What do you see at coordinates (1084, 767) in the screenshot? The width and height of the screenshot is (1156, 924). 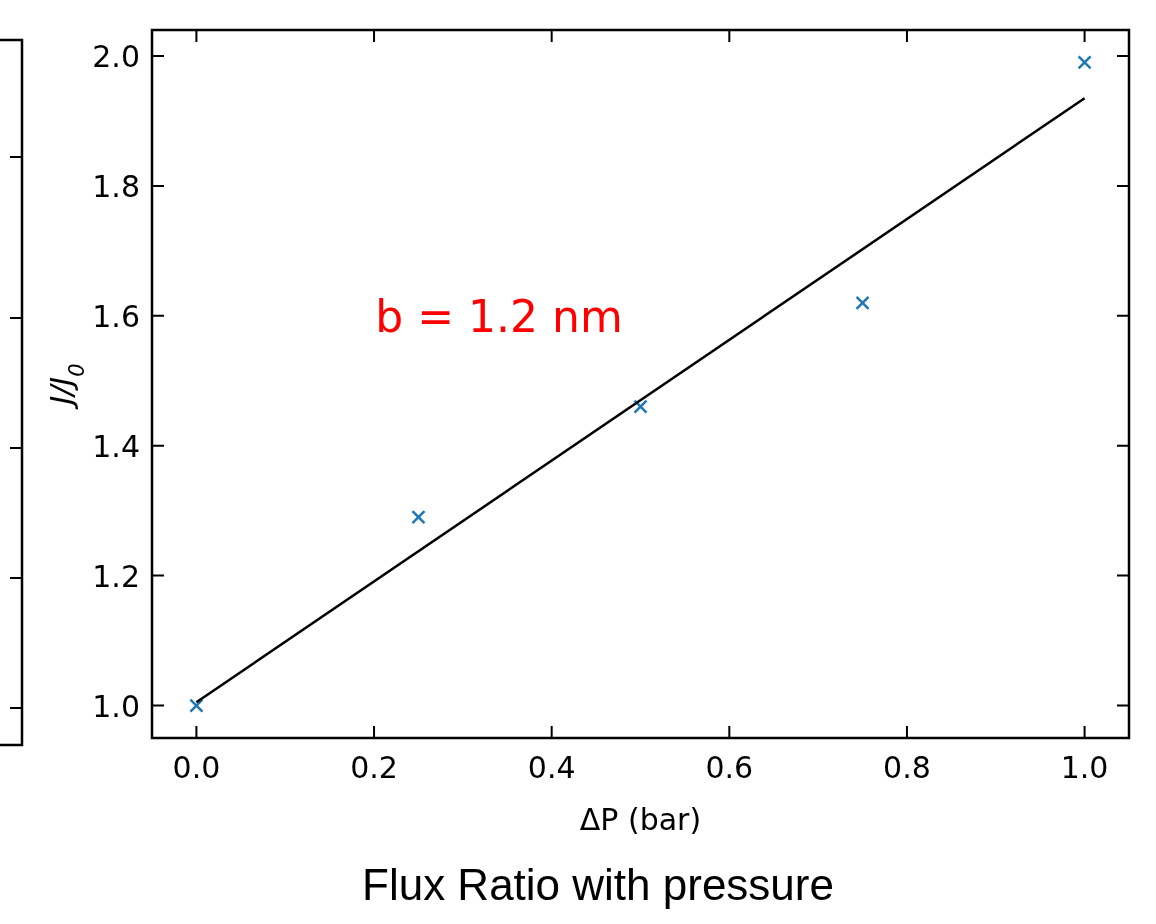 I see `x-tick-label: 1.0` at bounding box center [1084, 767].